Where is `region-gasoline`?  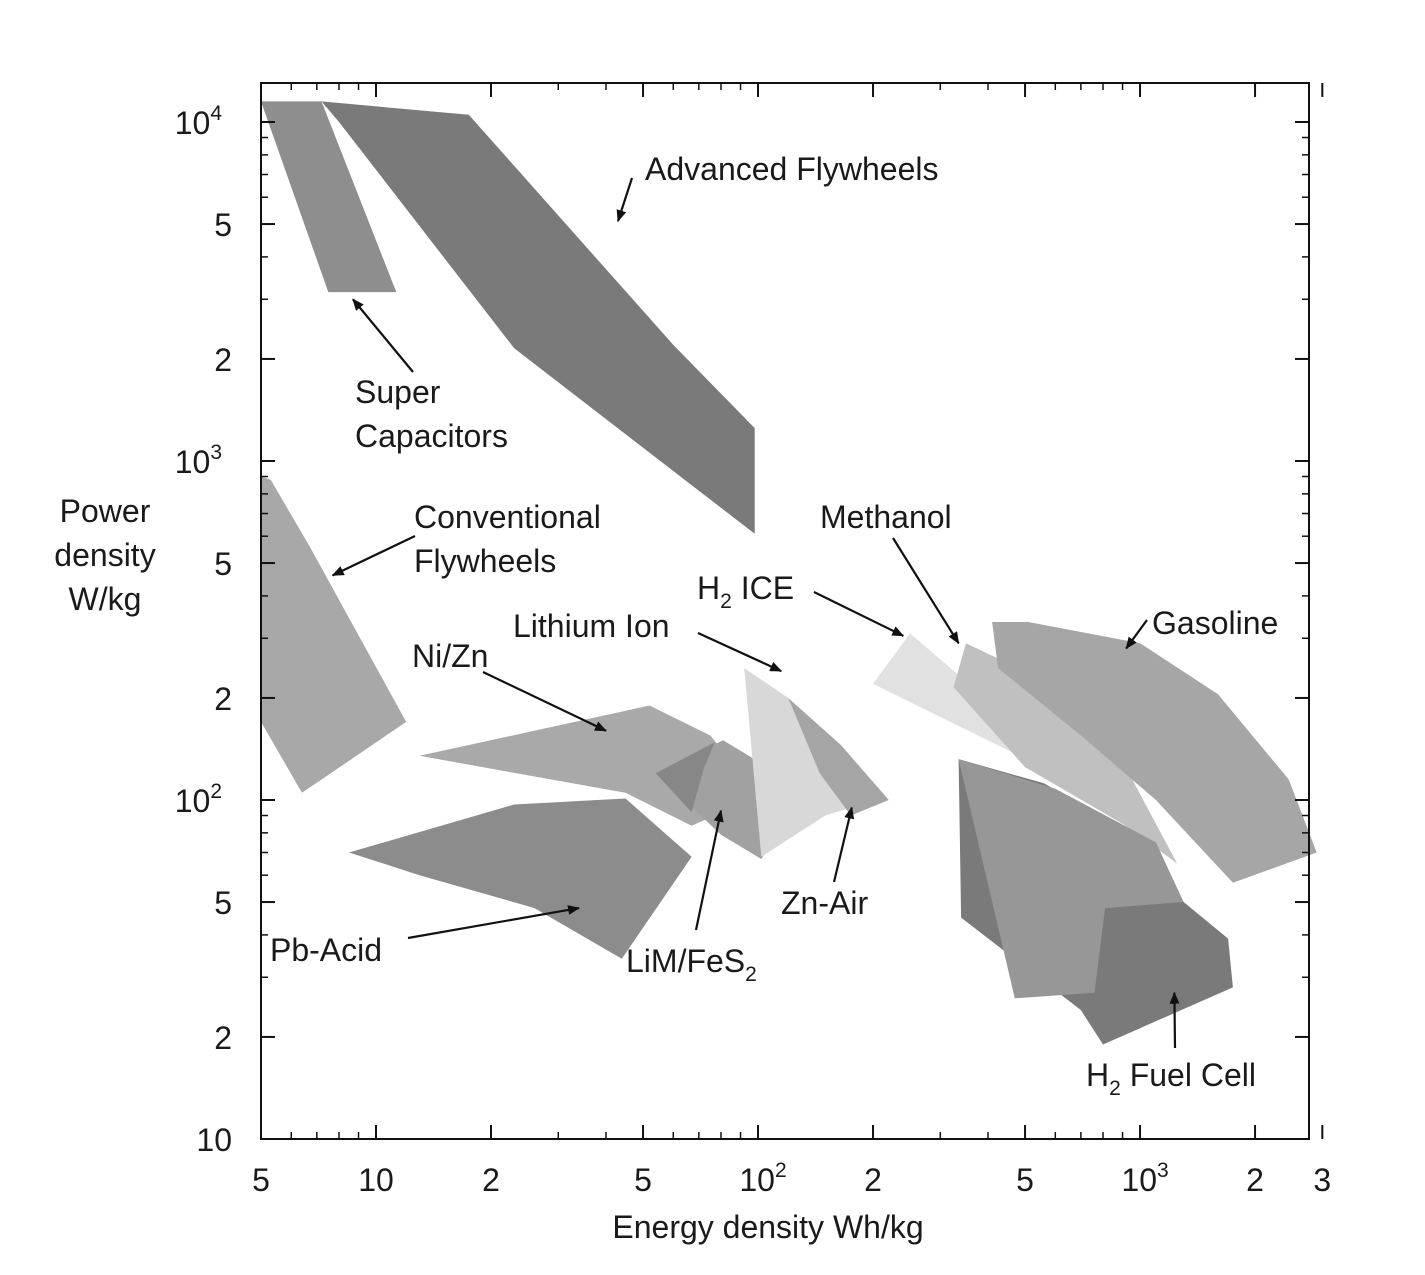 region-gasoline is located at coordinates (1154, 752).